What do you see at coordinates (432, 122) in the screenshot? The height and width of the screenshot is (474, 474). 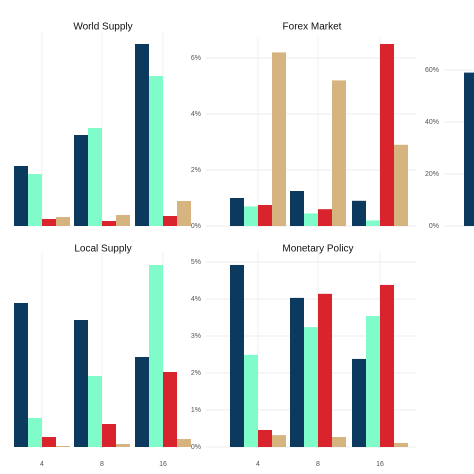 I see `y-tick-label: 40%` at bounding box center [432, 122].